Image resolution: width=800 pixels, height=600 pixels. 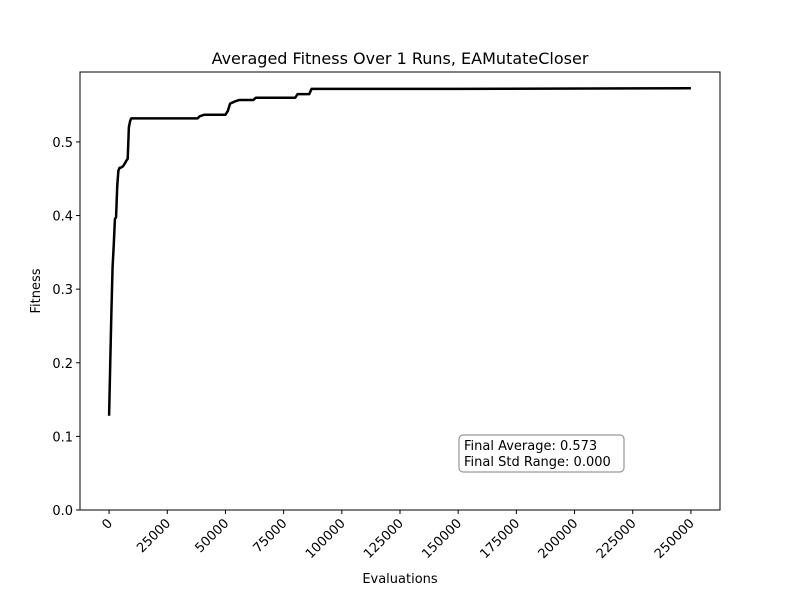 What do you see at coordinates (326, 539) in the screenshot?
I see `x-tick-label: 100000` at bounding box center [326, 539].